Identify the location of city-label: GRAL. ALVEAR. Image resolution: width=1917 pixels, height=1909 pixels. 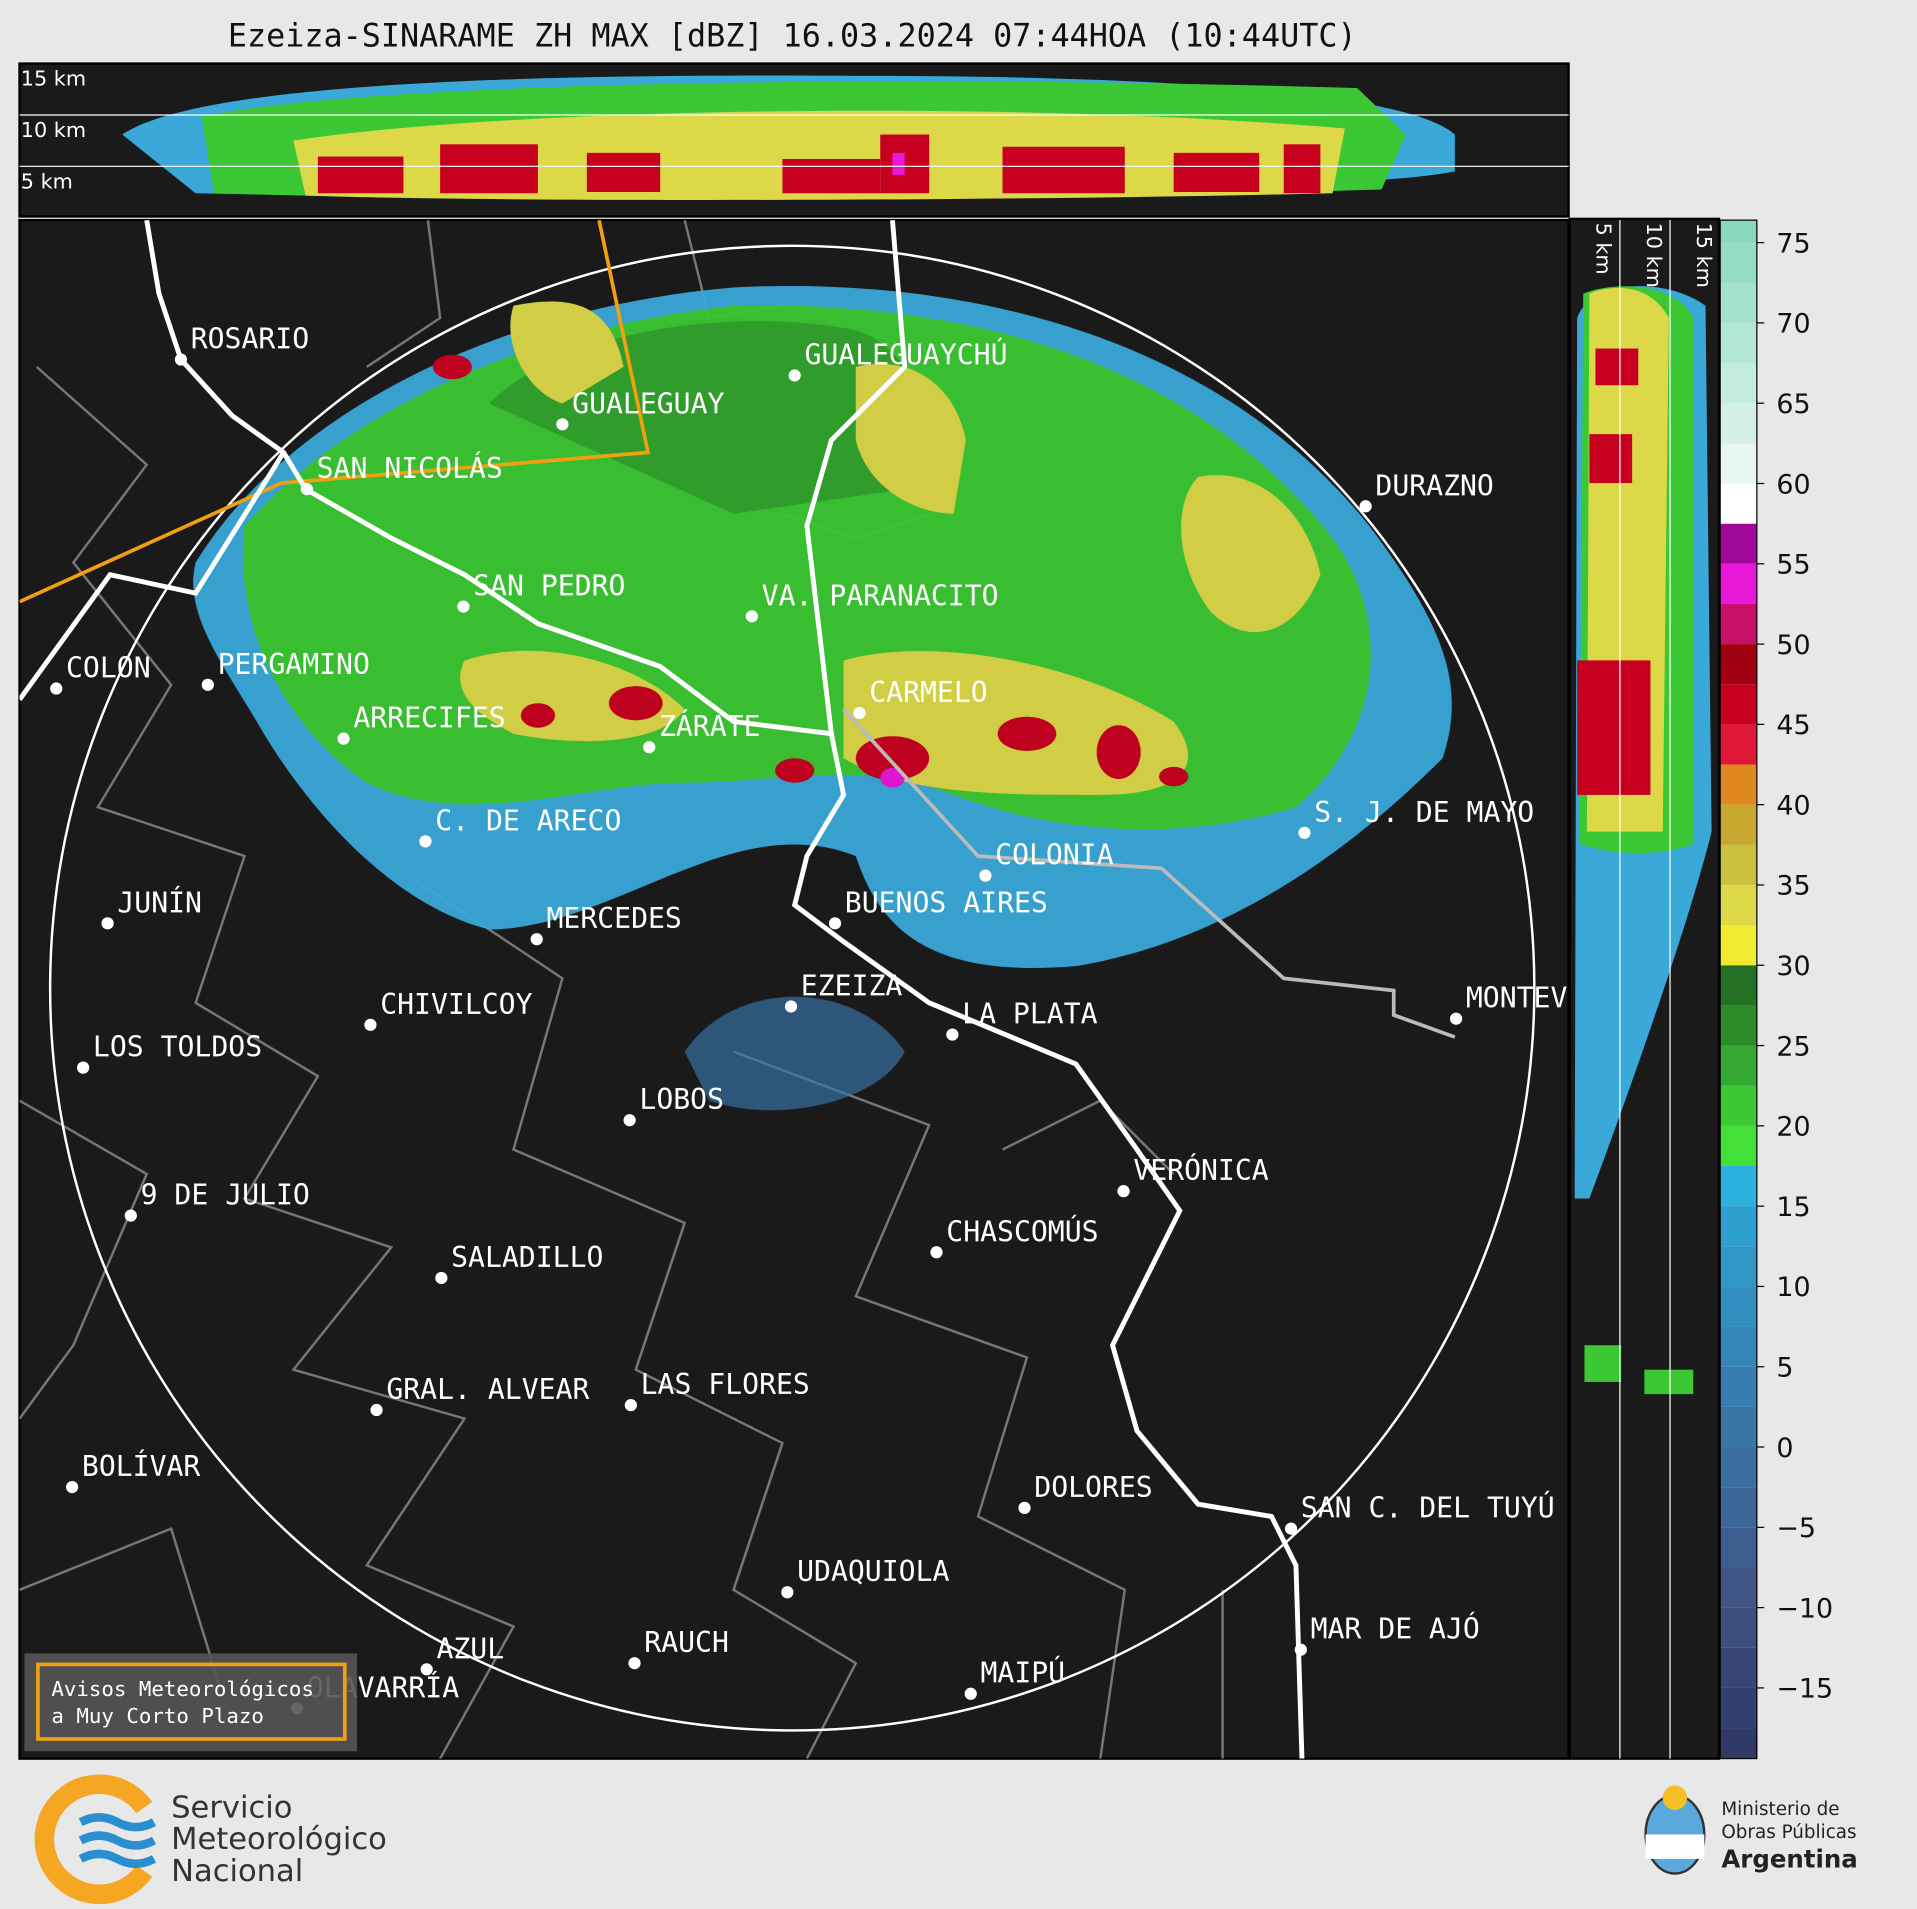
(487, 1389).